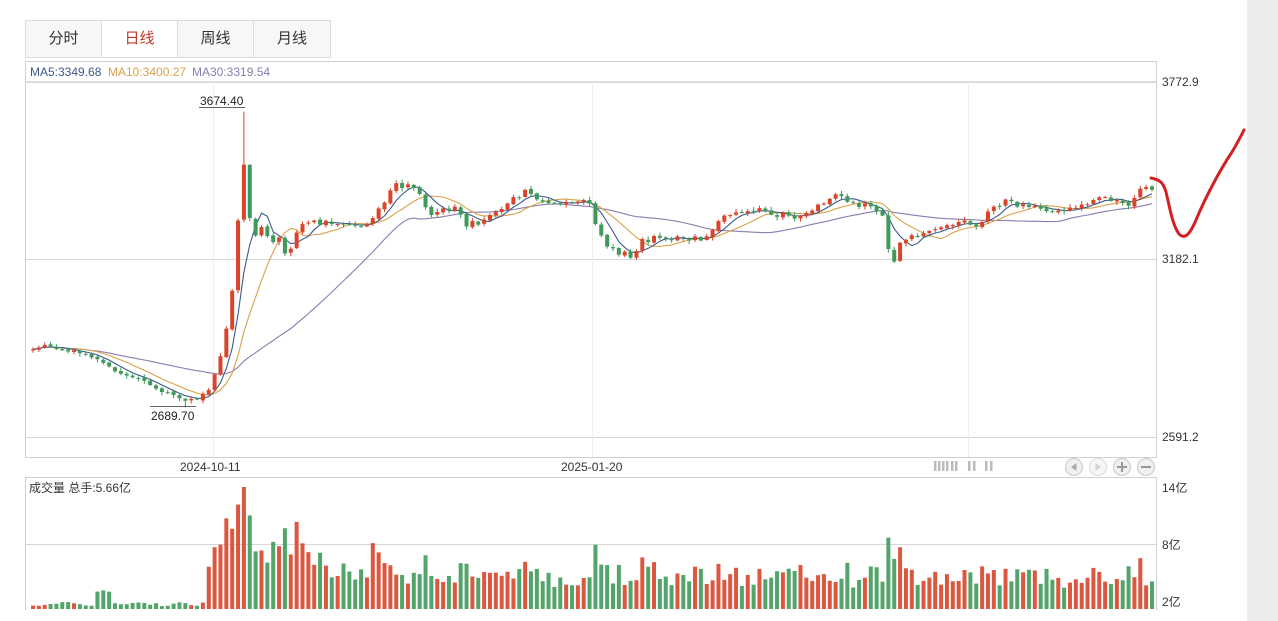  What do you see at coordinates (1171, 544) in the screenshot?
I see `volume-tick-label: 8亿` at bounding box center [1171, 544].